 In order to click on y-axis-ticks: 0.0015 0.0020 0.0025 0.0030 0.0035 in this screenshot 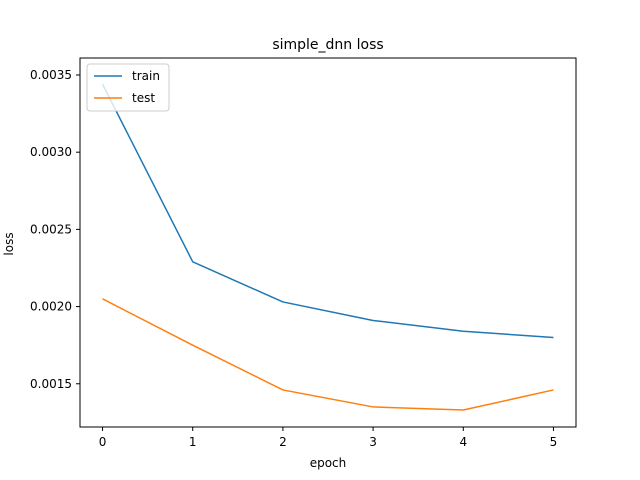, I will do `click(55, 229)`.